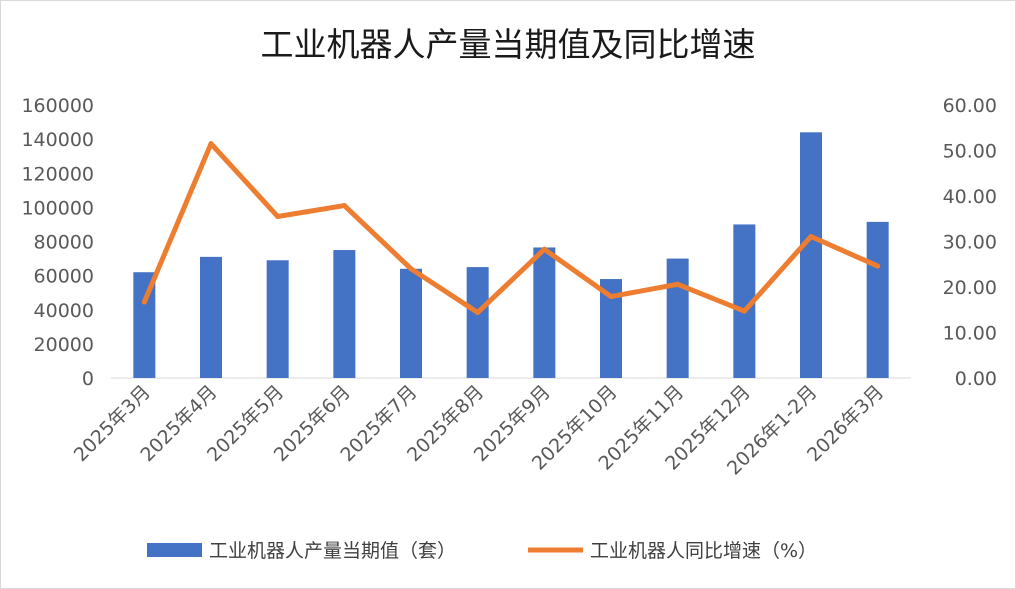 The image size is (1016, 589). What do you see at coordinates (703, 551) in the screenshot?
I see `legend-label-growth: 工业机器人同比增速（%）` at bounding box center [703, 551].